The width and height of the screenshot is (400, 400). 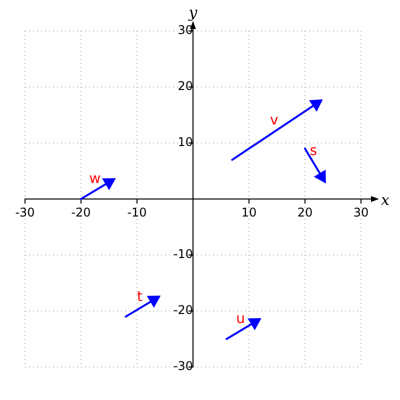 What do you see at coordinates (95, 179) in the screenshot?
I see `series-label: w` at bounding box center [95, 179].